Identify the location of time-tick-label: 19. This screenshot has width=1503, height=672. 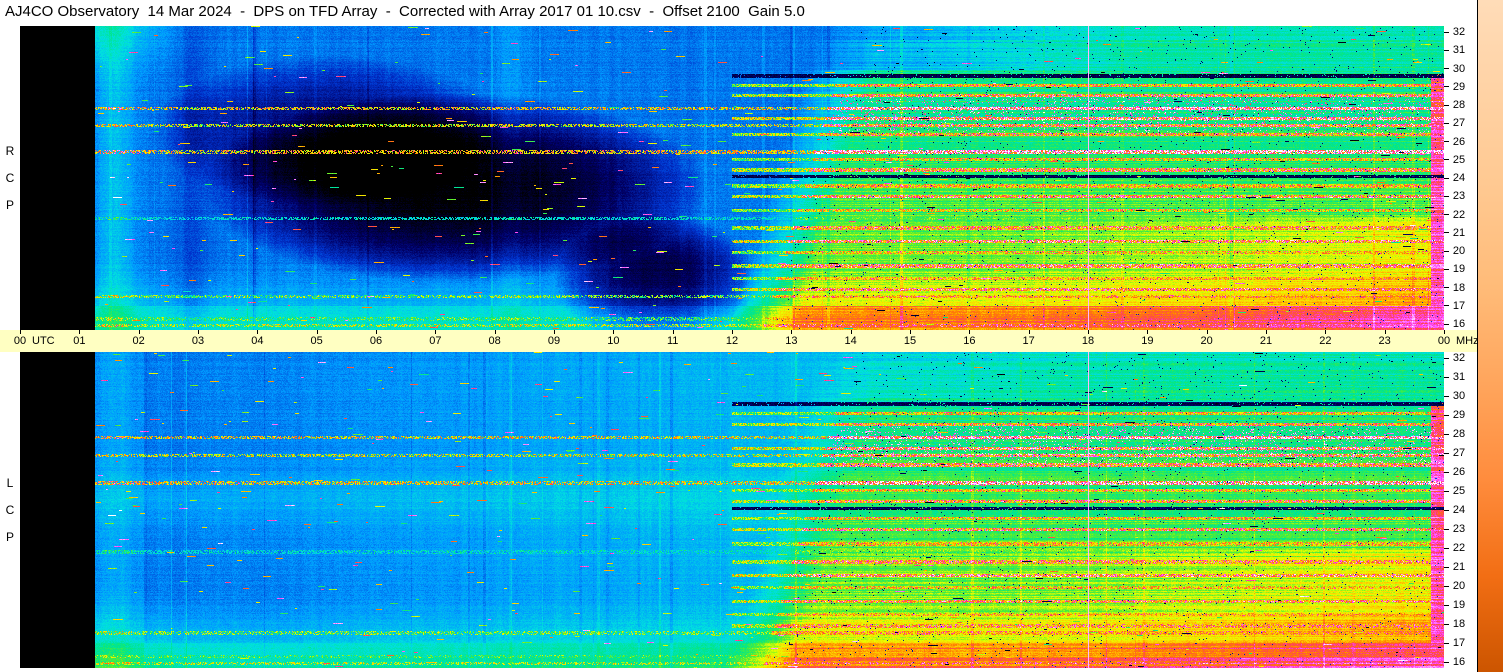
(1147, 341).